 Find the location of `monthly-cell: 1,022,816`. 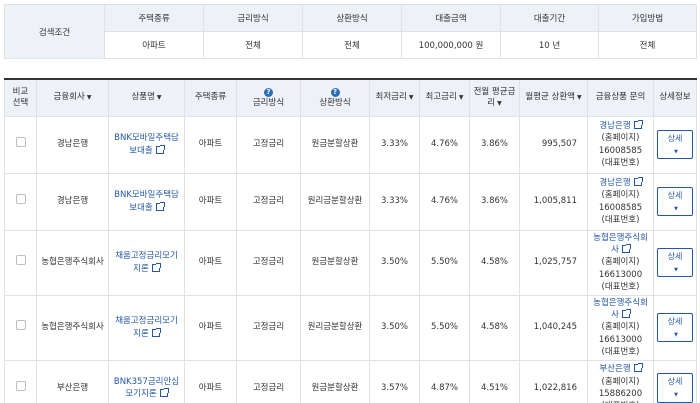

monthly-cell: 1,022,816 is located at coordinates (553, 381).